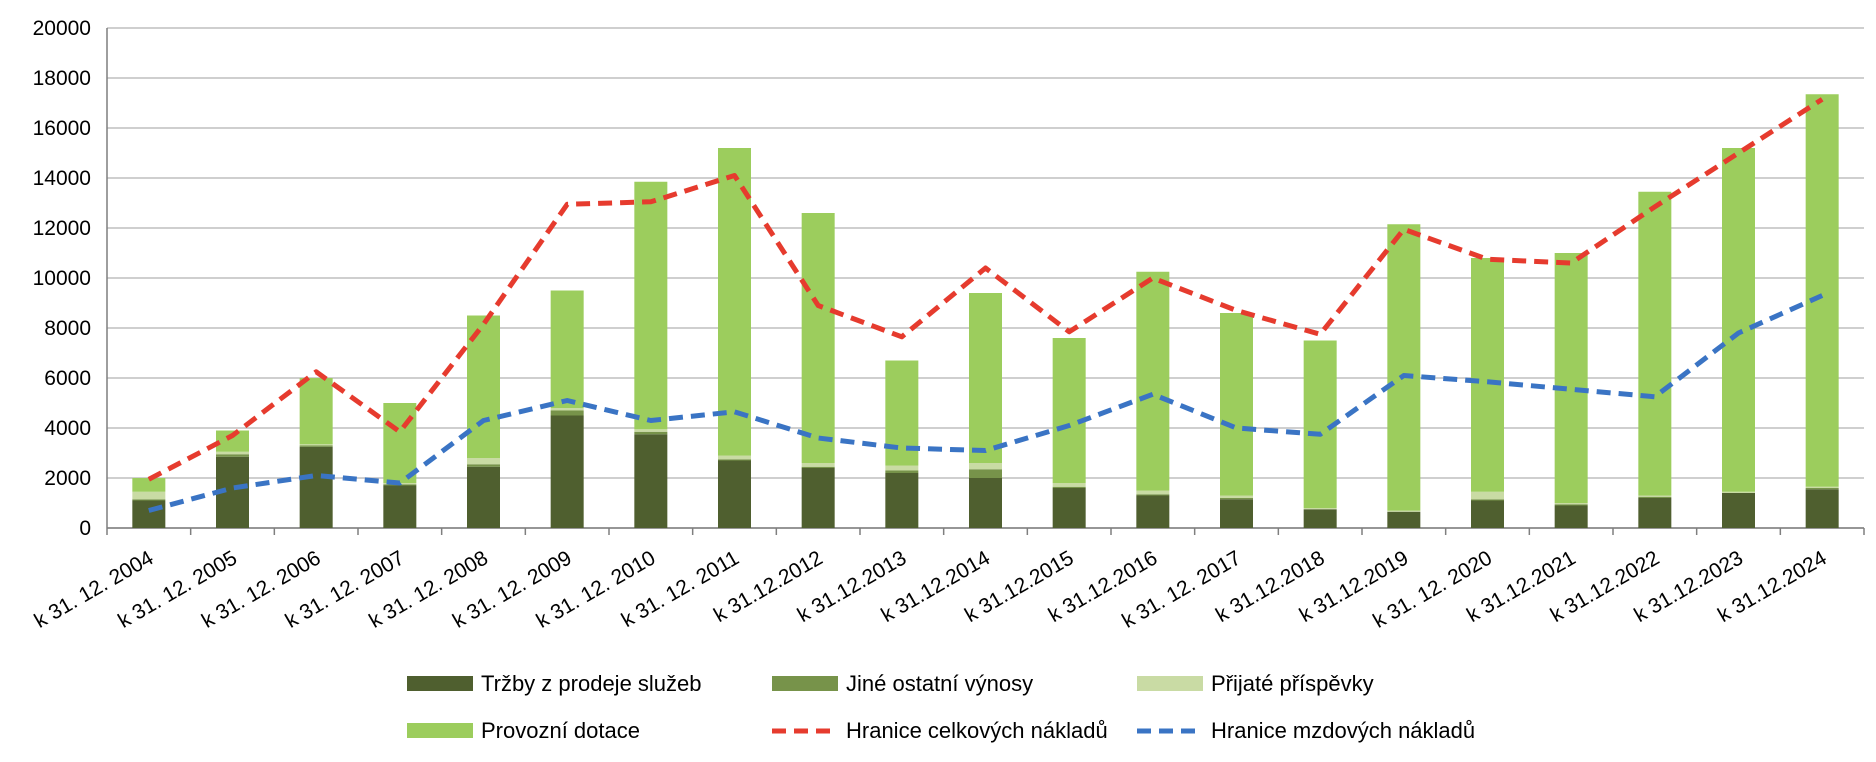 The height and width of the screenshot is (762, 1876). What do you see at coordinates (62, 28) in the screenshot?
I see `y-tick-label: 20000` at bounding box center [62, 28].